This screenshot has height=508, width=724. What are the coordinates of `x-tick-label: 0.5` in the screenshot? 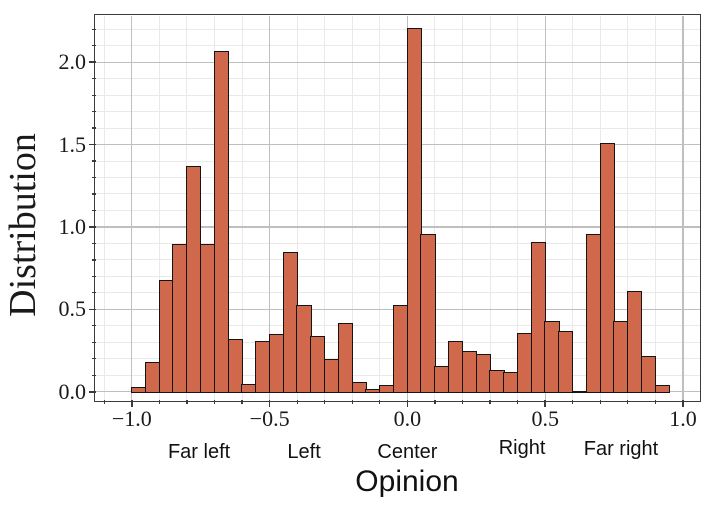 It's located at (545, 418).